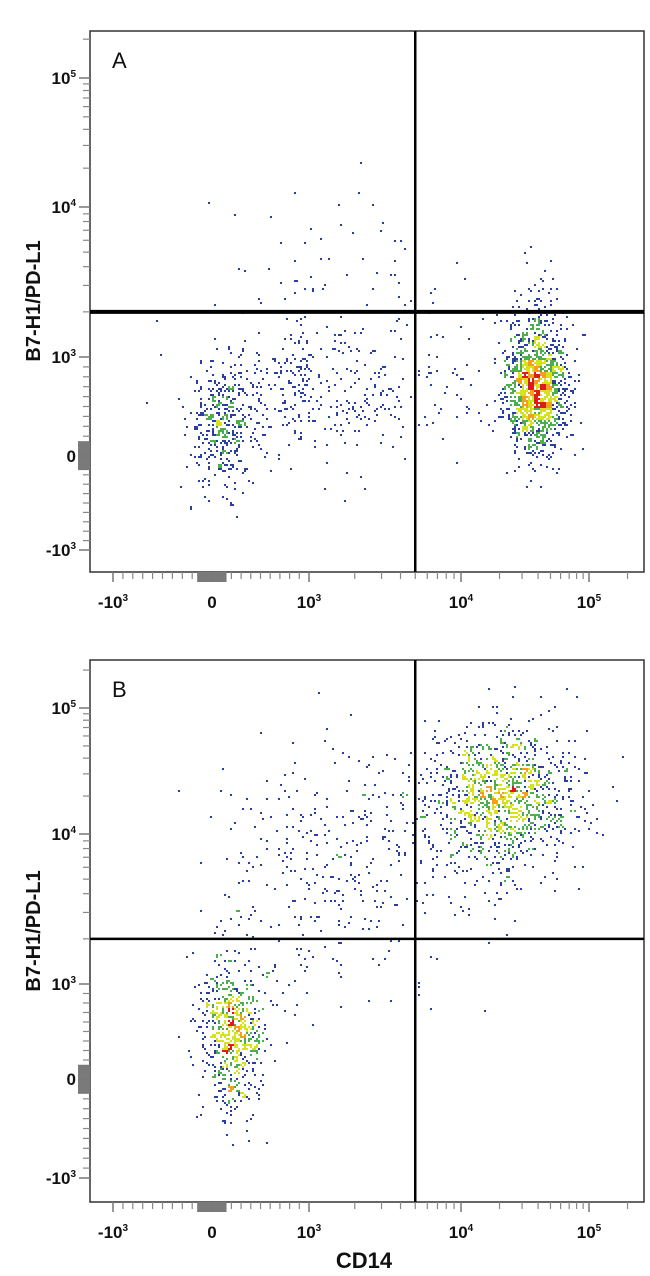 This screenshot has height=1276, width=650. I want to click on tick-exponent: 5, so click(73, 704).